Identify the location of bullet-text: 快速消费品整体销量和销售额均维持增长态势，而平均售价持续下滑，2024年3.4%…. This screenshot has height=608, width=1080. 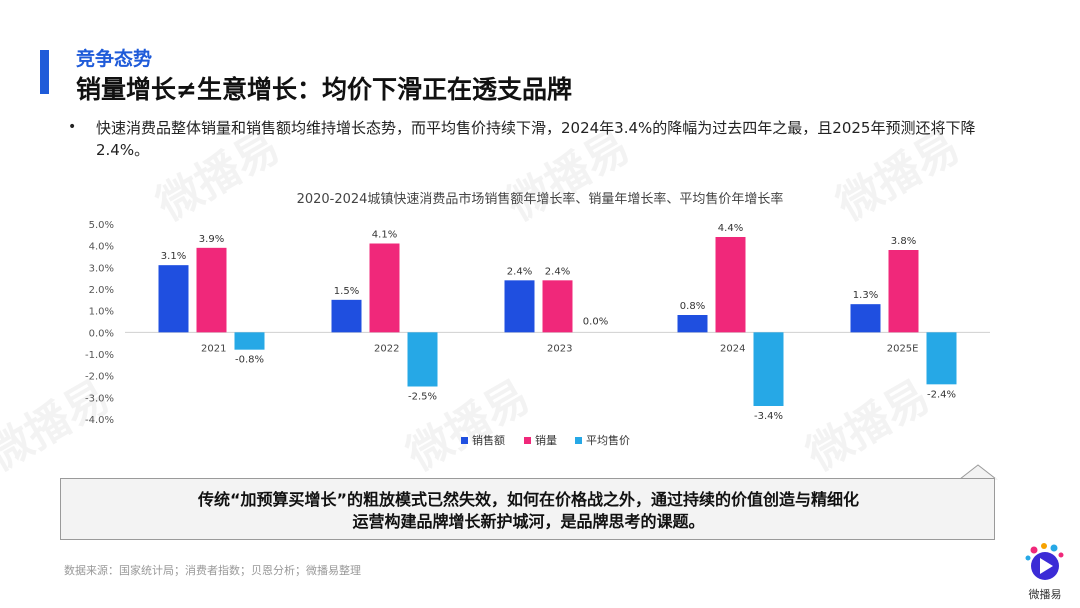
(536, 139).